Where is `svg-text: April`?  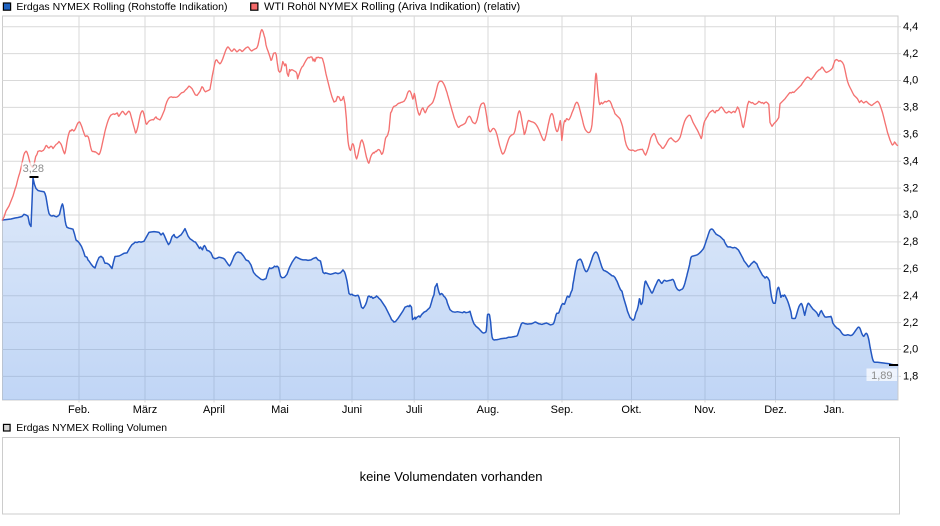 svg-text: April is located at coordinates (214, 410).